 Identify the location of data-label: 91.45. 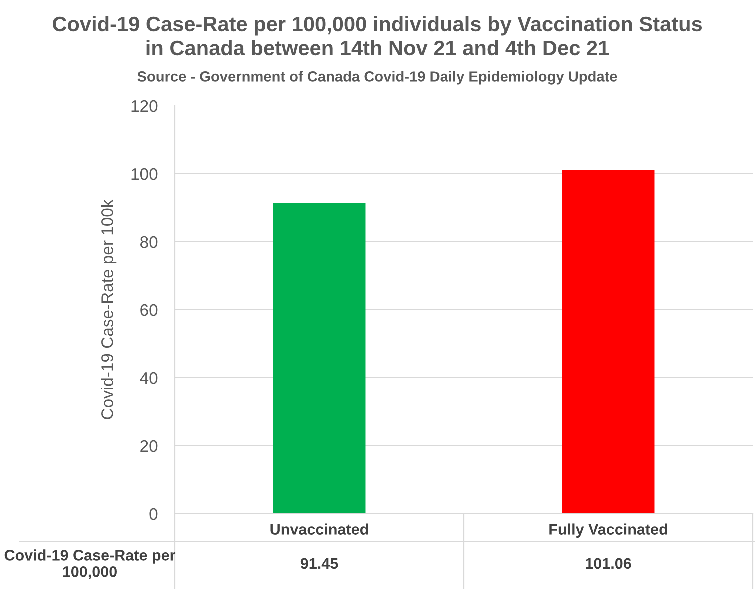
(319, 564).